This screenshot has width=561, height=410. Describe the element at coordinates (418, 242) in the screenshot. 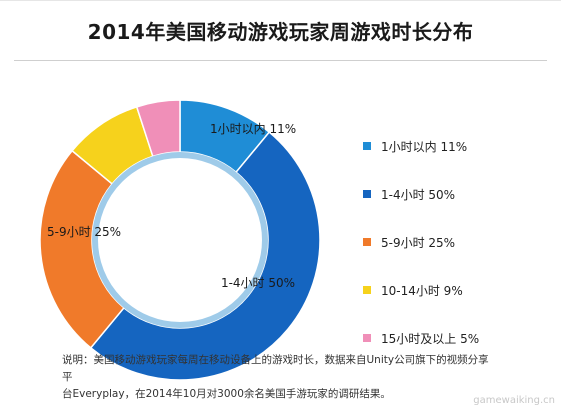

I see `legend-label: 5-9小时 25%` at that location.